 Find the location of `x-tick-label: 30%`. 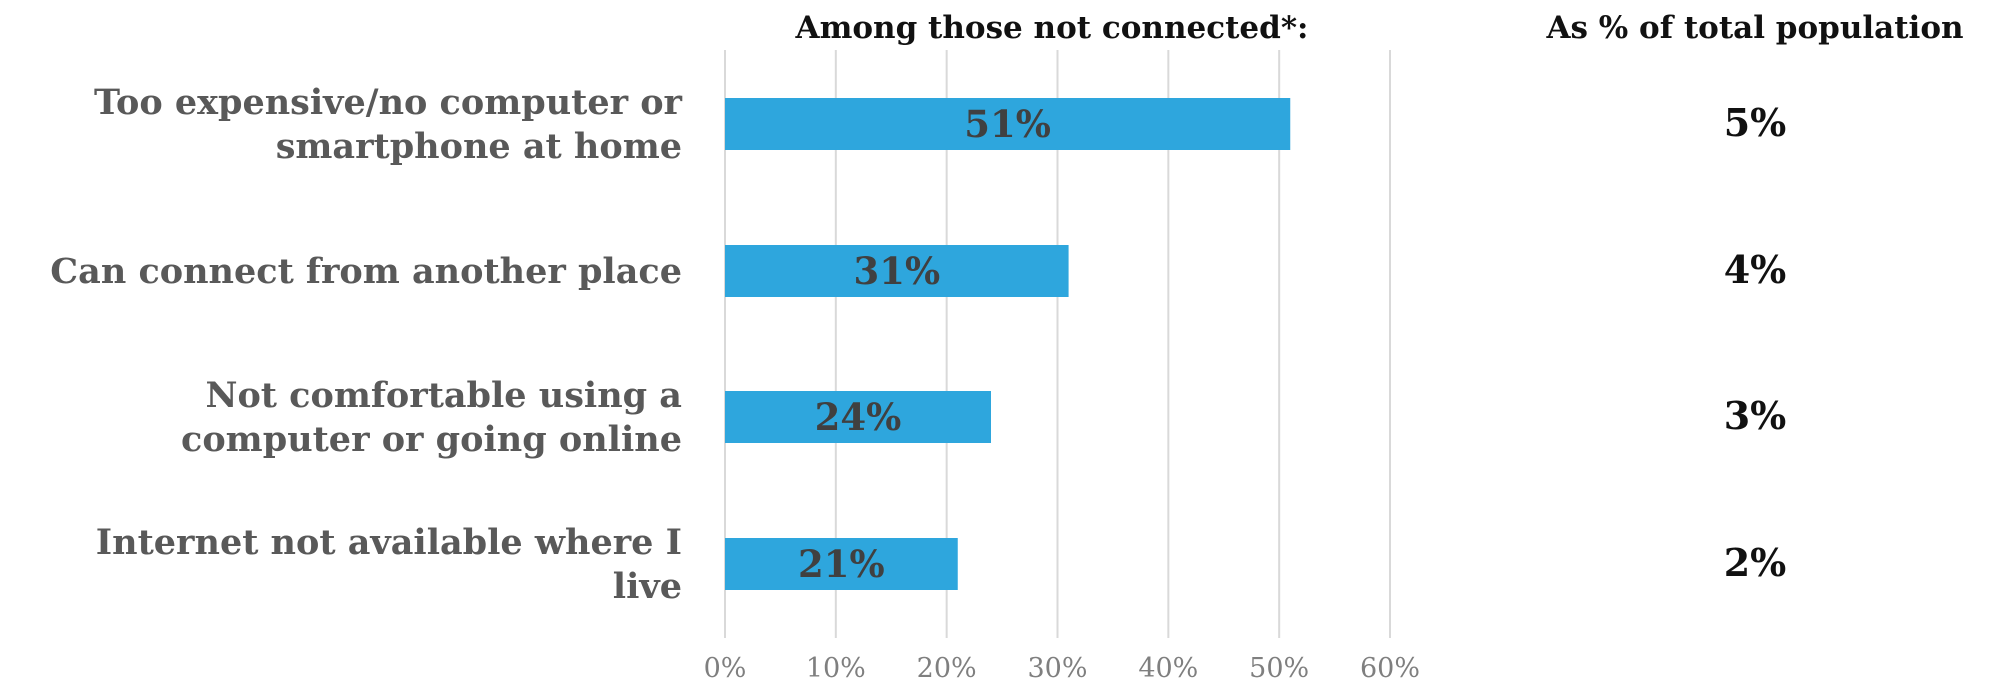

x-tick-label: 30% is located at coordinates (1057, 668).